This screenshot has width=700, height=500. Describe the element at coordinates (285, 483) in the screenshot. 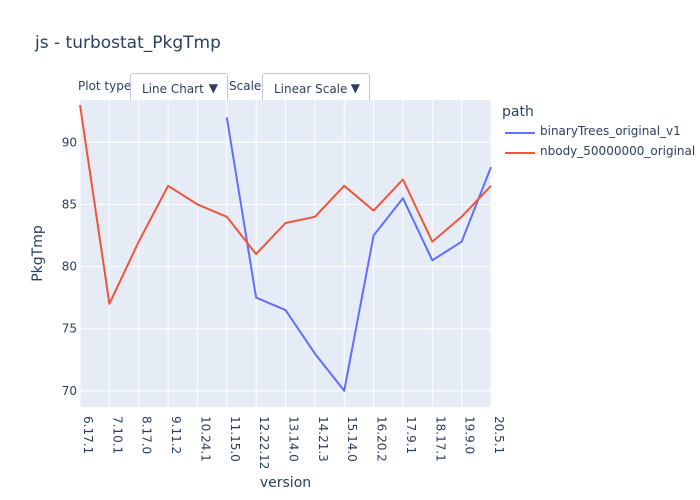

I see `x-axis-title: version` at that location.